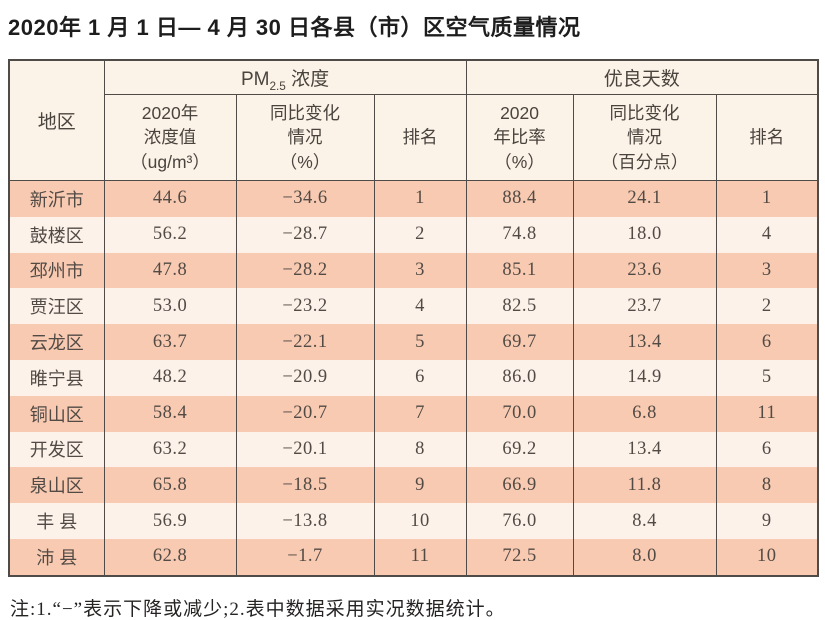 This screenshot has width=825, height=620. What do you see at coordinates (56, 377) in the screenshot?
I see `cell-region: 睢宁县` at bounding box center [56, 377].